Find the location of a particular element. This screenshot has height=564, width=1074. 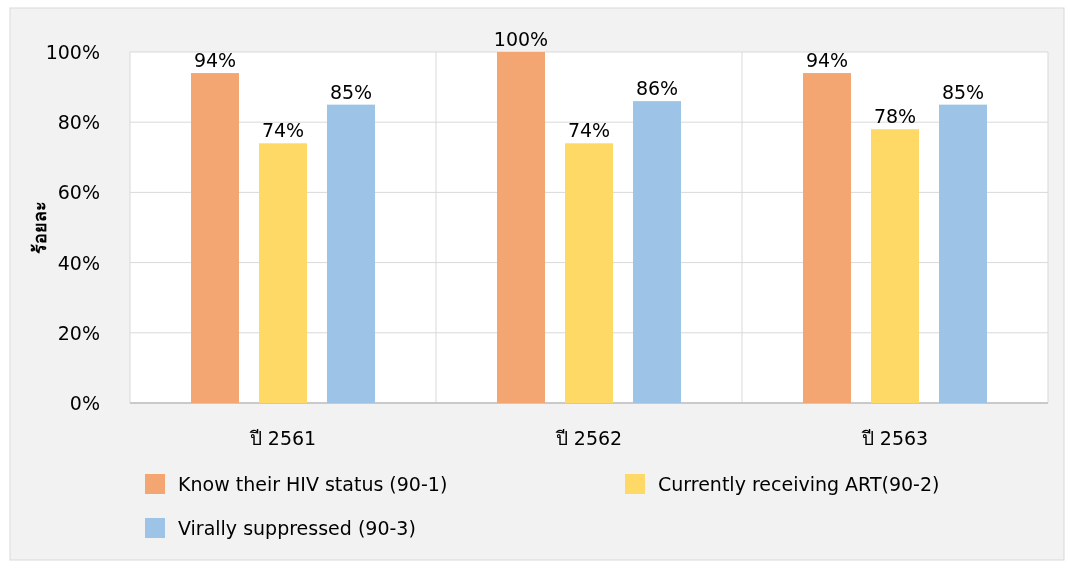

legend-label: Currently receiving ART(90-2) is located at coordinates (799, 484).